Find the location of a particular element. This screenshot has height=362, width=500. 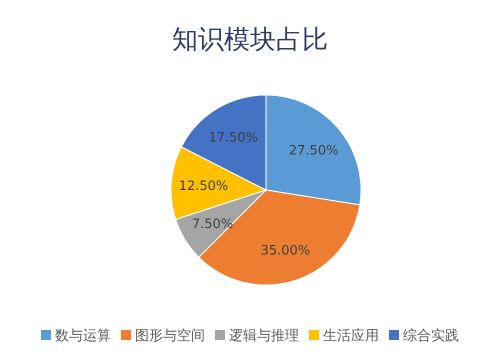

legend-label: 图形与空间 is located at coordinates (170, 336).